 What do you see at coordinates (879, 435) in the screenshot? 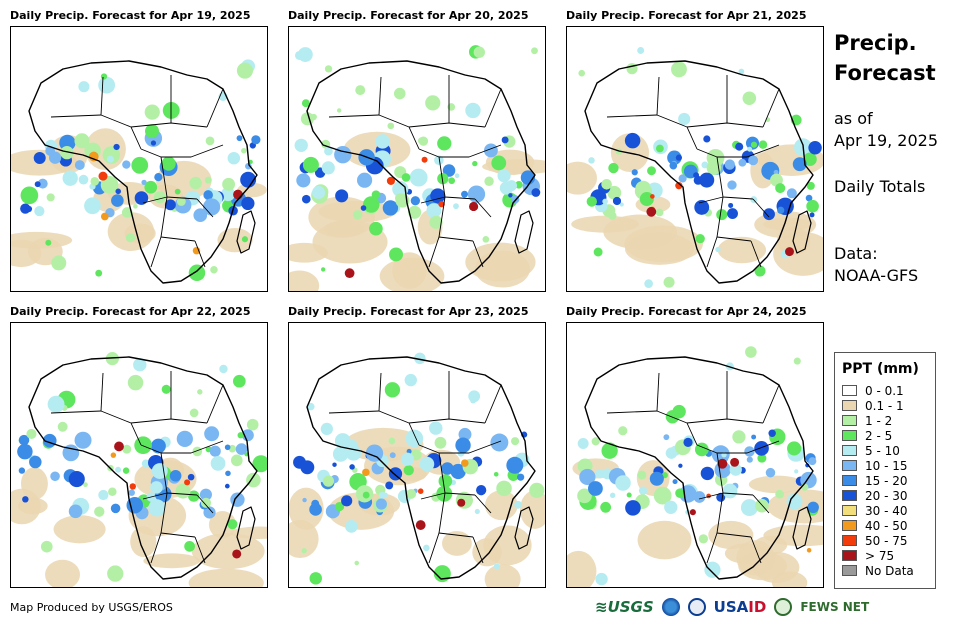
I see `legend-label: 2 - 5` at bounding box center [879, 435].